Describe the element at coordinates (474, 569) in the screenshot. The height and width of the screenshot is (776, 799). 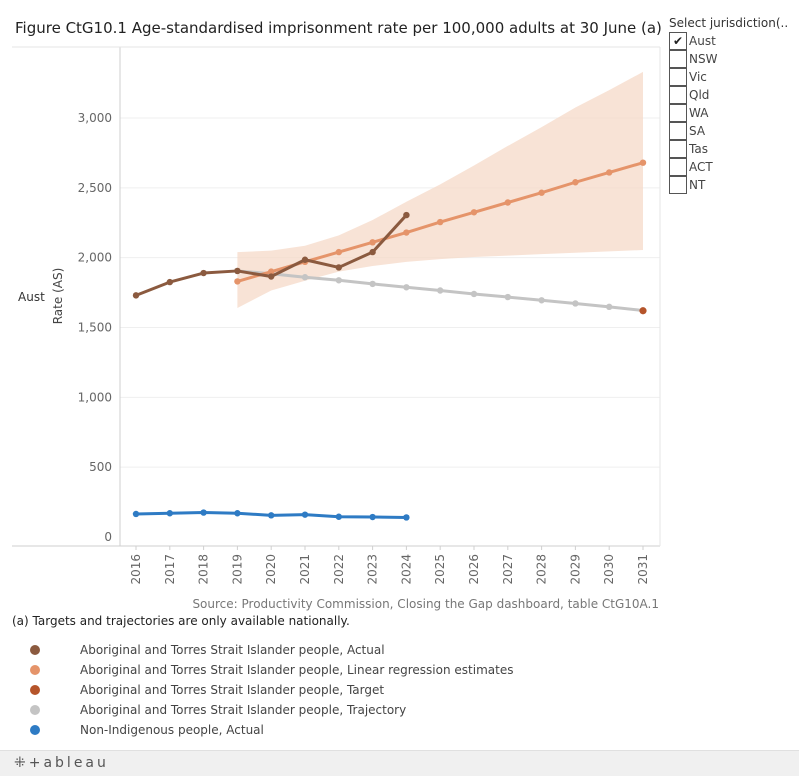
I see `x-tick-label: 2026` at that location.